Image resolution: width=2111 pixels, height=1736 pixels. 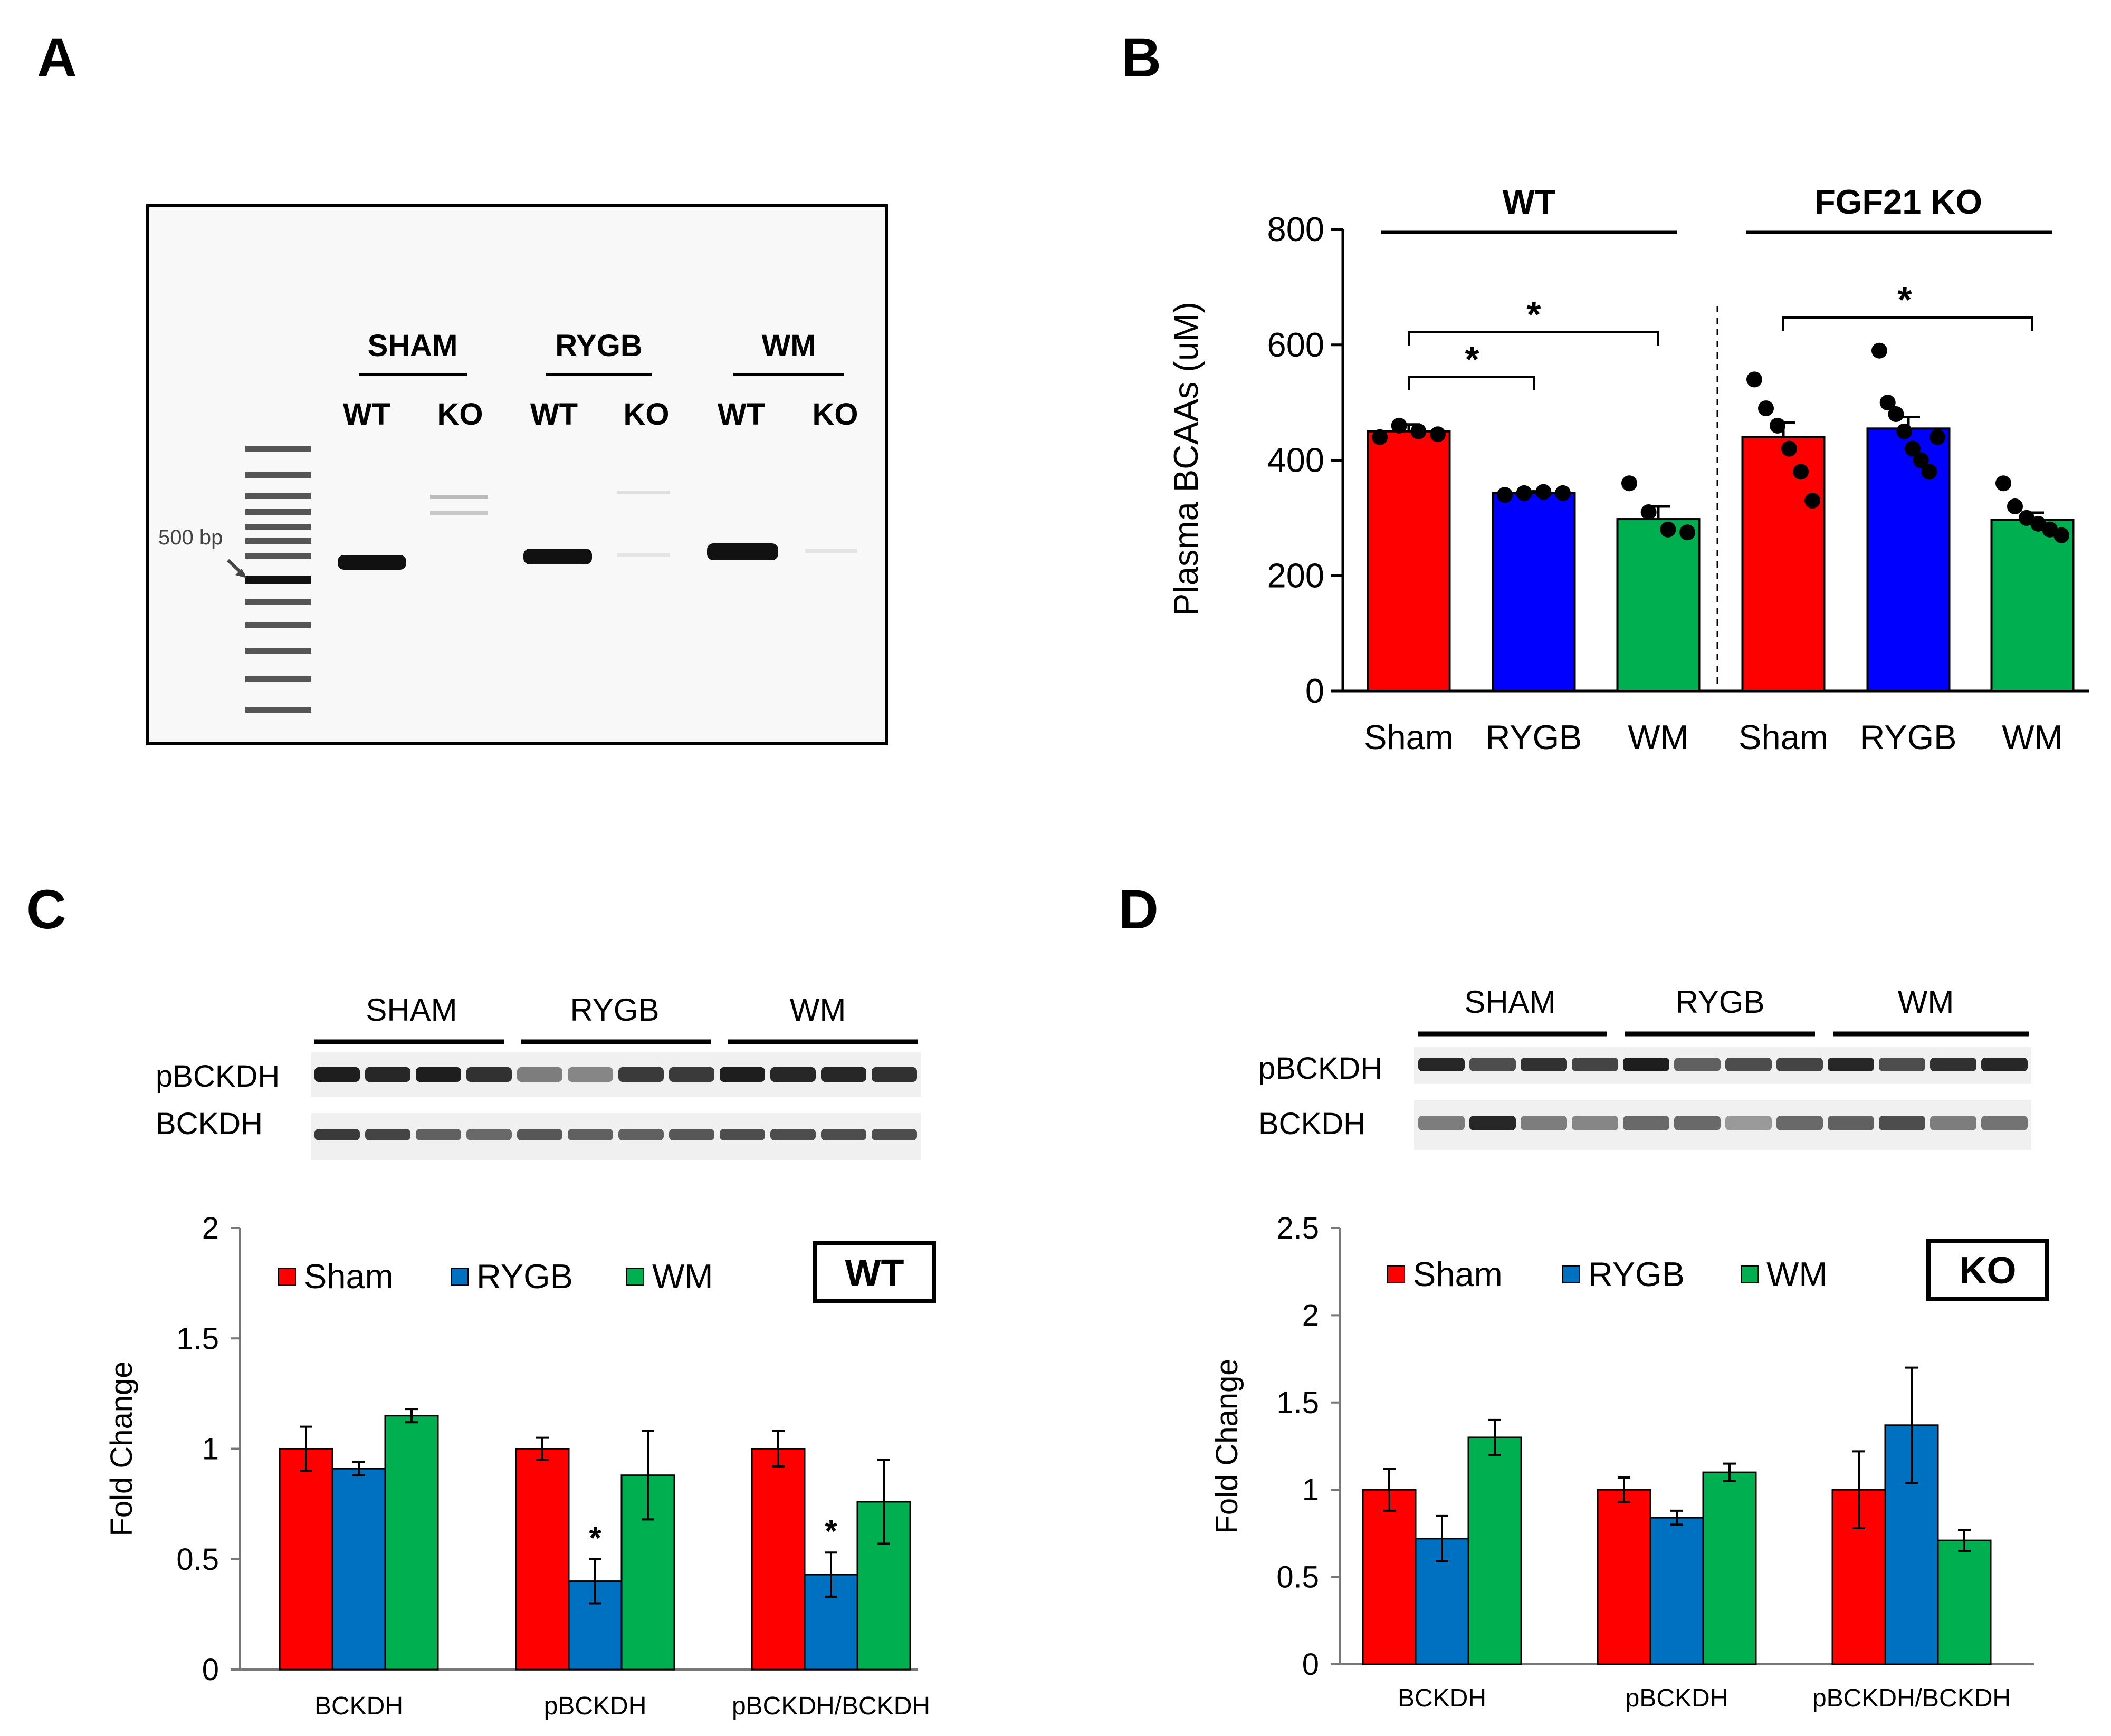 I want to click on blot-c-bands, so click(x=615, y=1103).